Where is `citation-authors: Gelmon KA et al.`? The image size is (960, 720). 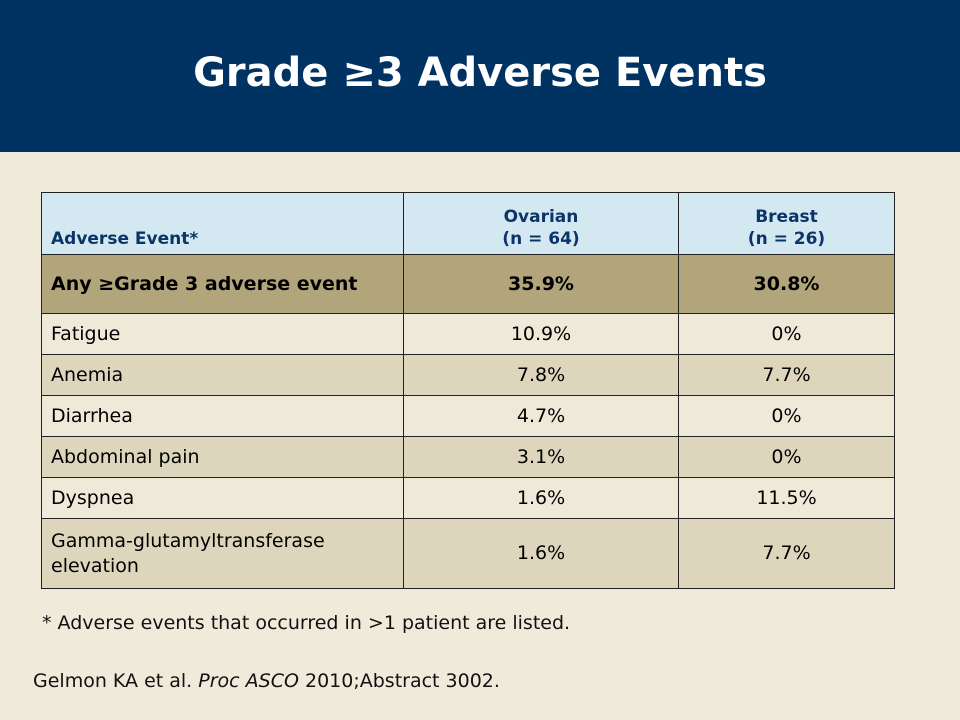
citation-authors: Gelmon KA et al. is located at coordinates (113, 681).